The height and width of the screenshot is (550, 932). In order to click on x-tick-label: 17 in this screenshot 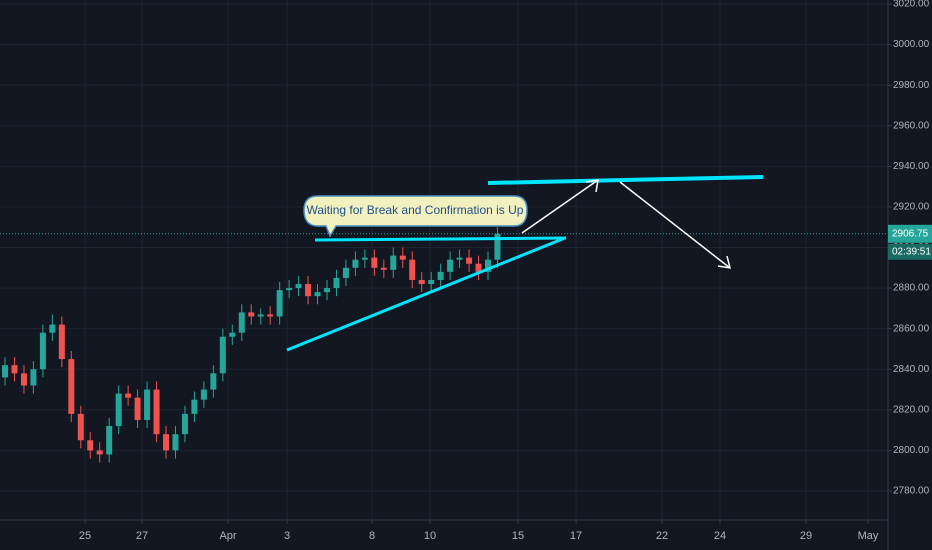, I will do `click(576, 536)`.